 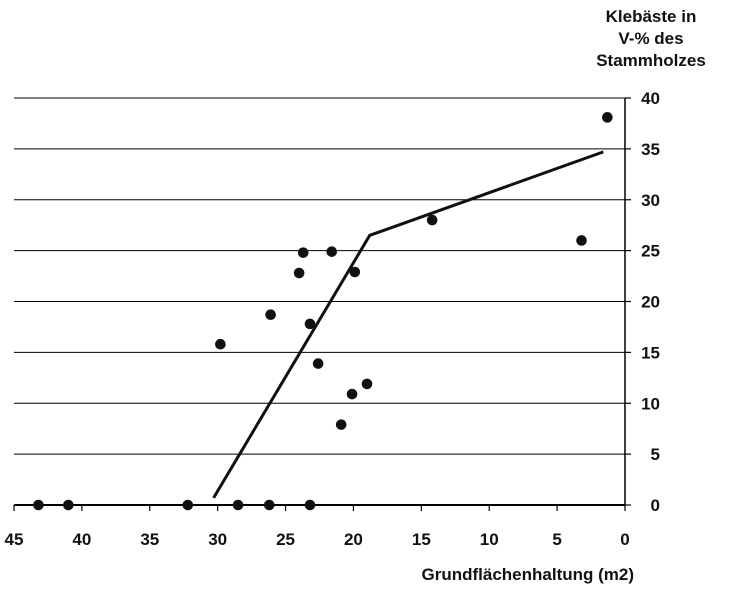 I want to click on y-tick-label-30: 30, so click(x=650, y=200).